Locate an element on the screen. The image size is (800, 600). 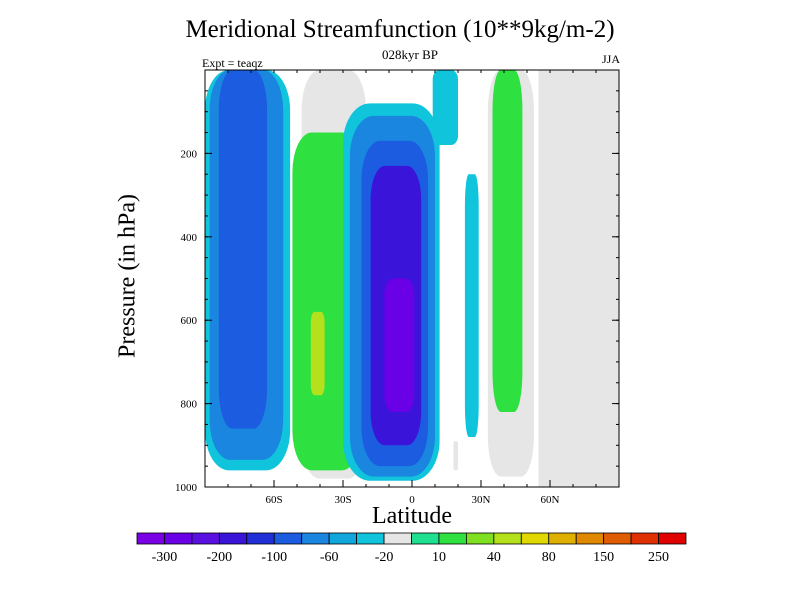
chart-title: Meridional Streamfunction (10**9kg/m-2) is located at coordinates (400, 29).